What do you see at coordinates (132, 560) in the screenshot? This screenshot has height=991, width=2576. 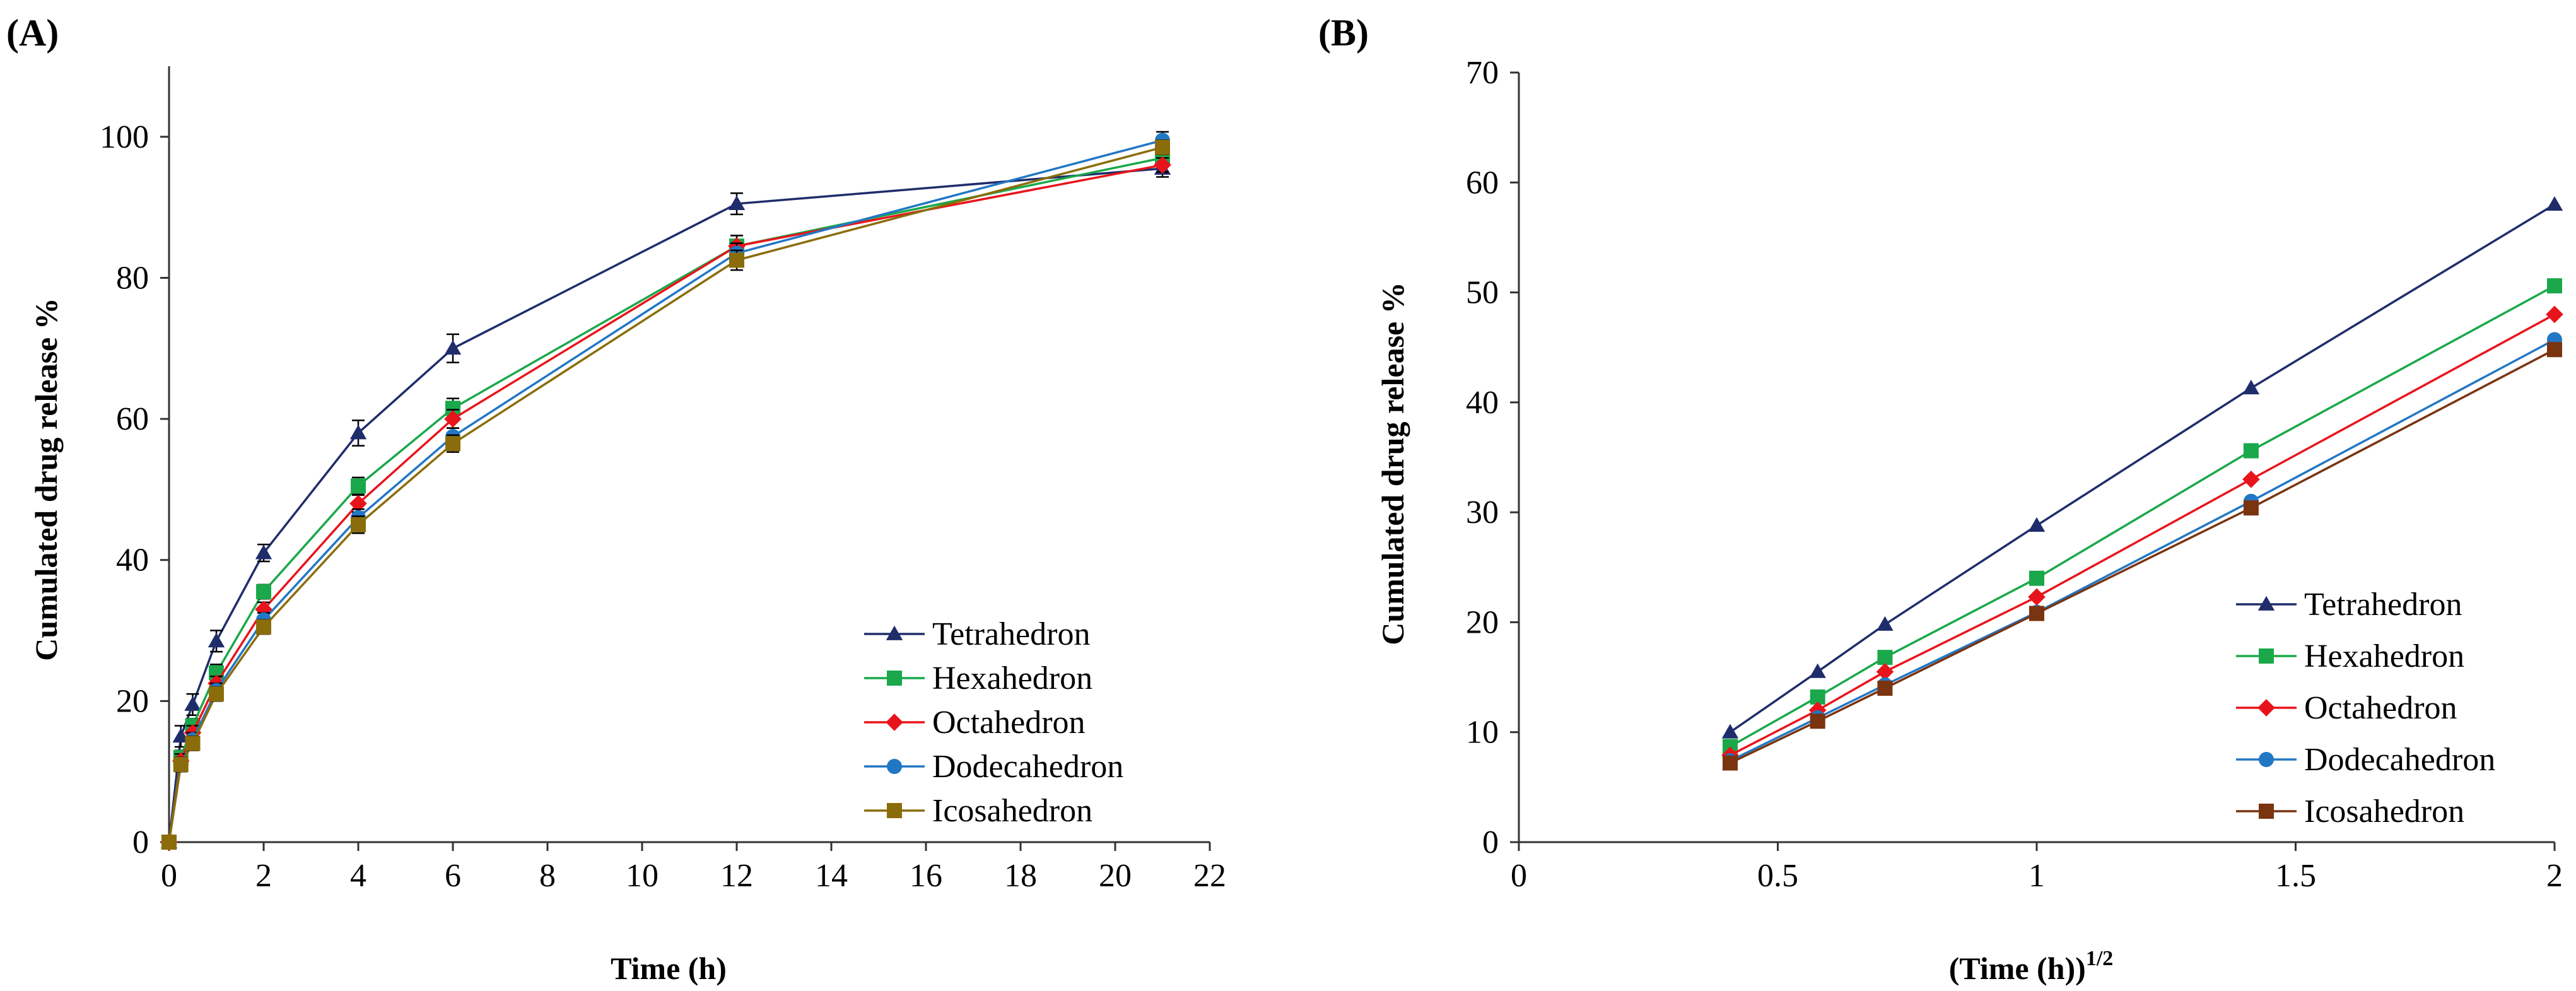 I see `panel-a-y-tick-label: 40` at bounding box center [132, 560].